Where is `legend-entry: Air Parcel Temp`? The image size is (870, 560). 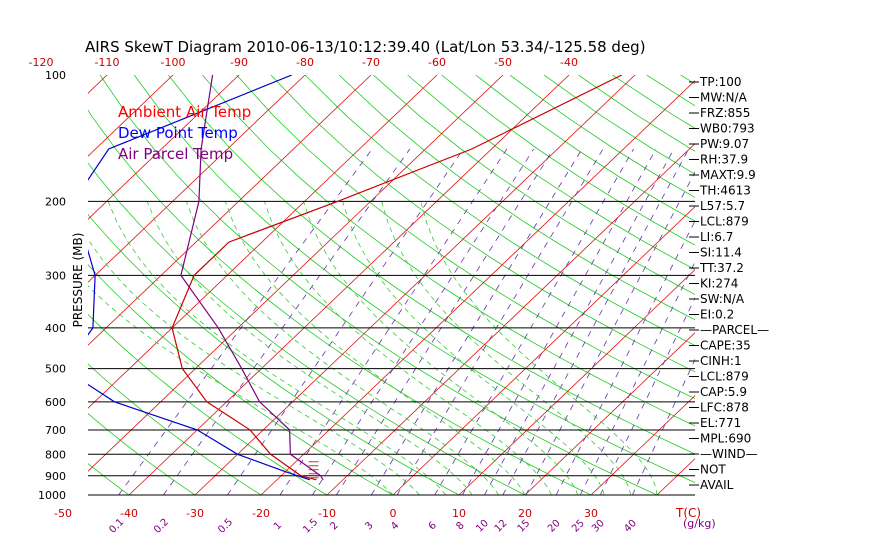 legend-entry: Air Parcel Temp is located at coordinates (175, 154).